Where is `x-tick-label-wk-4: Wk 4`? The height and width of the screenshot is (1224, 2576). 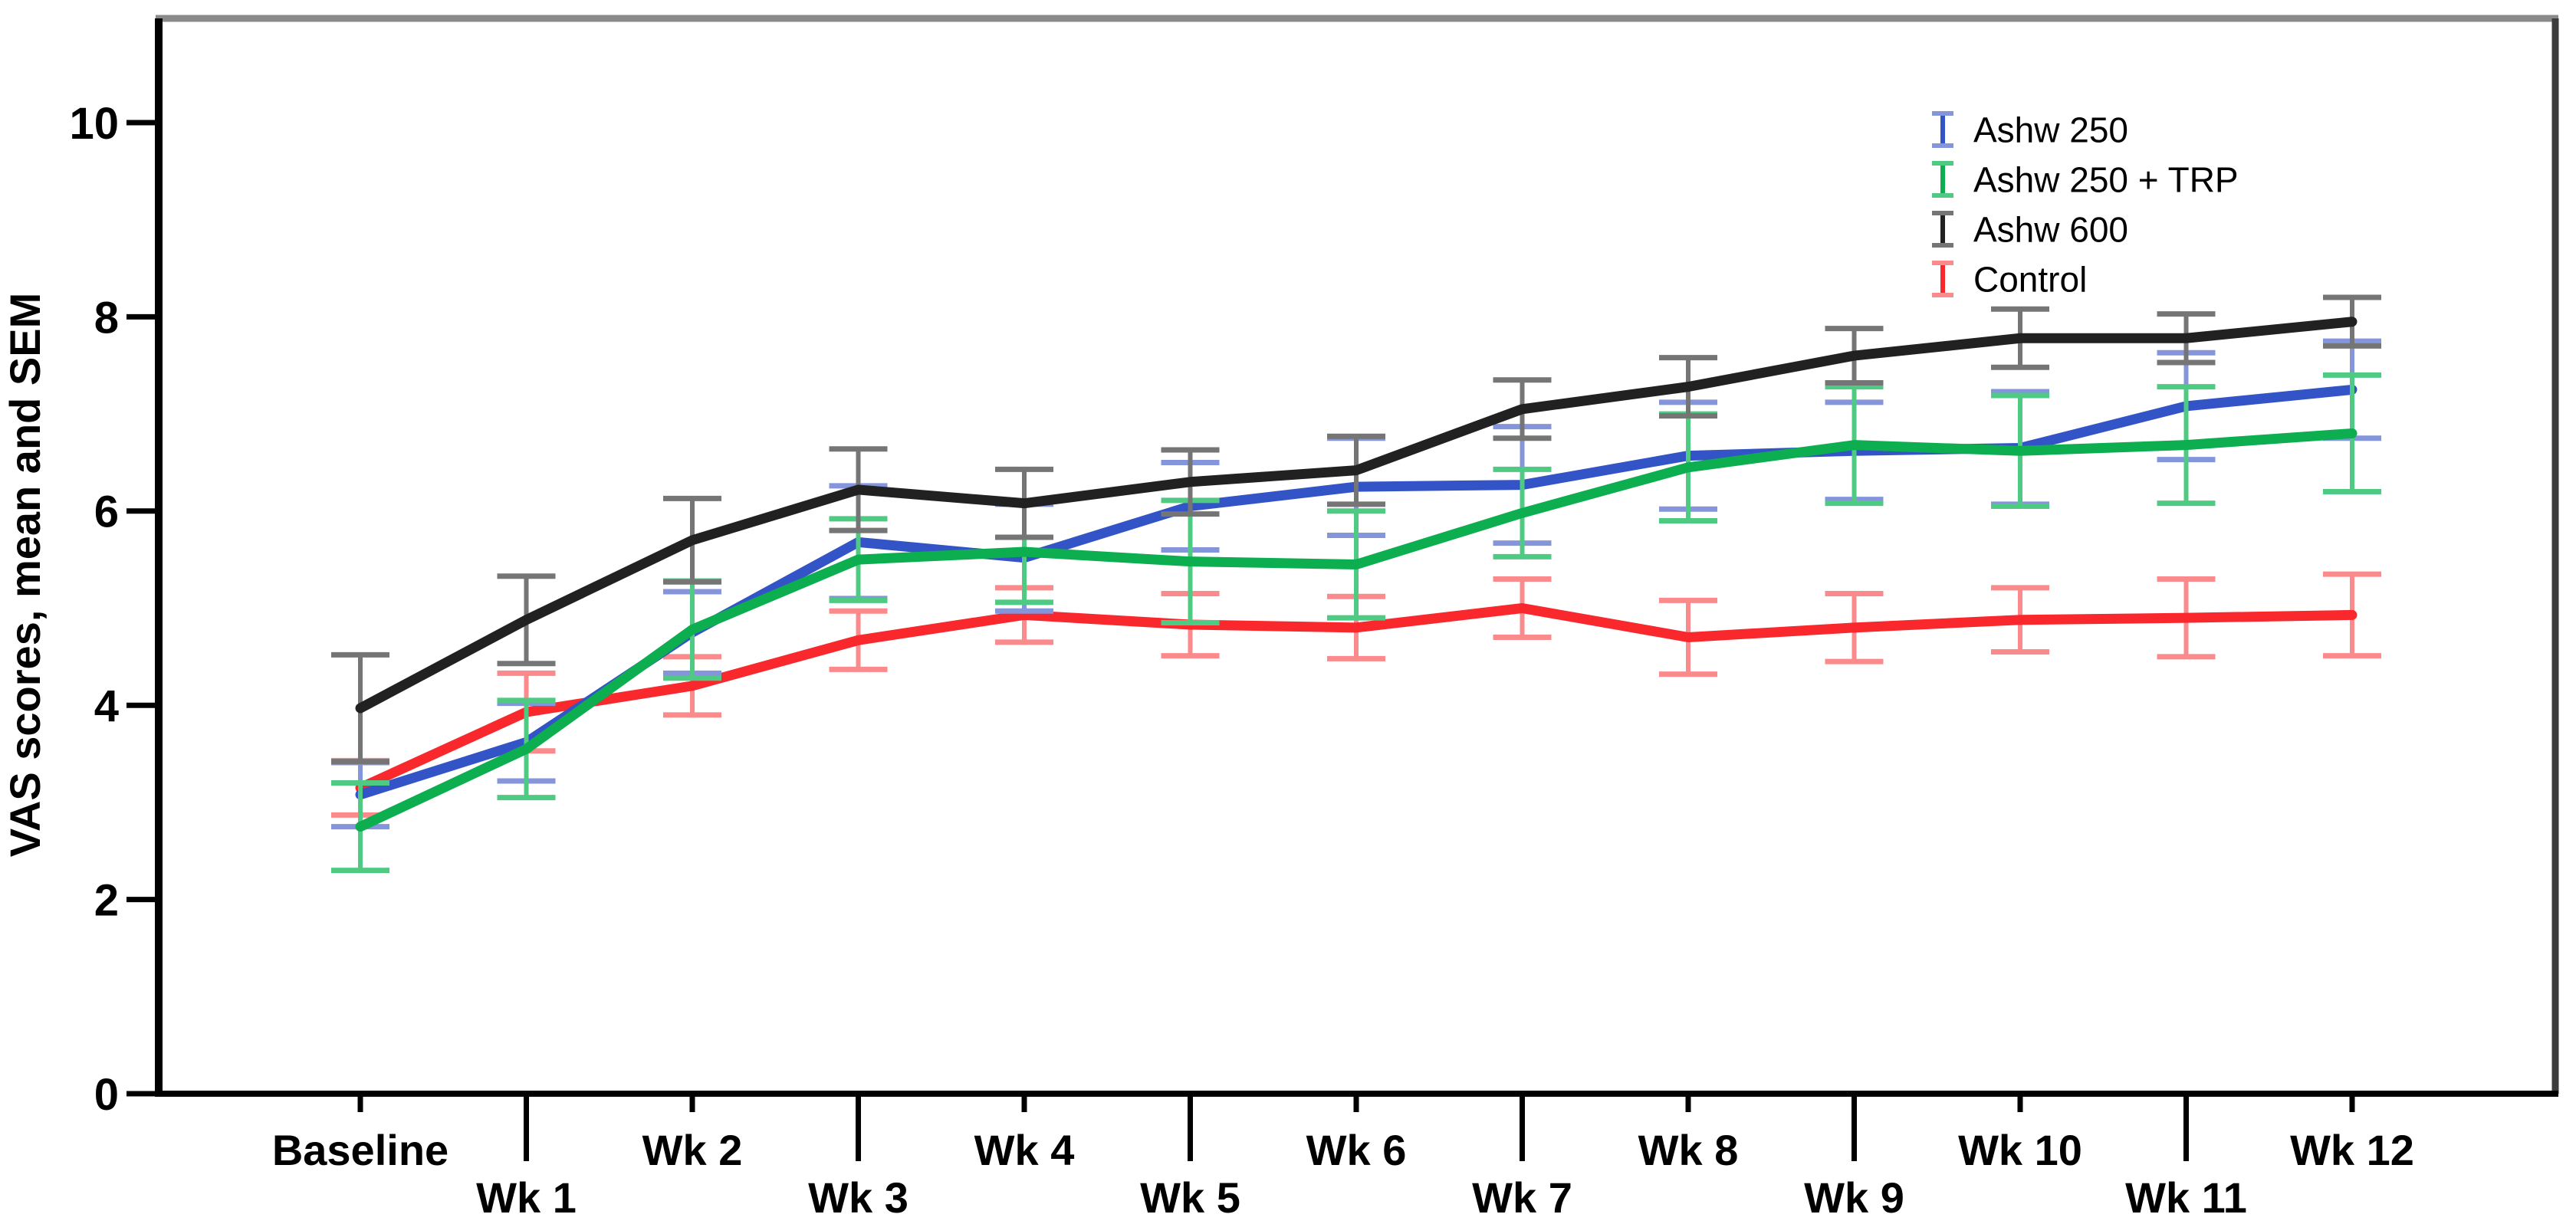 x-tick-label-wk-4: Wk 4 is located at coordinates (1024, 1150).